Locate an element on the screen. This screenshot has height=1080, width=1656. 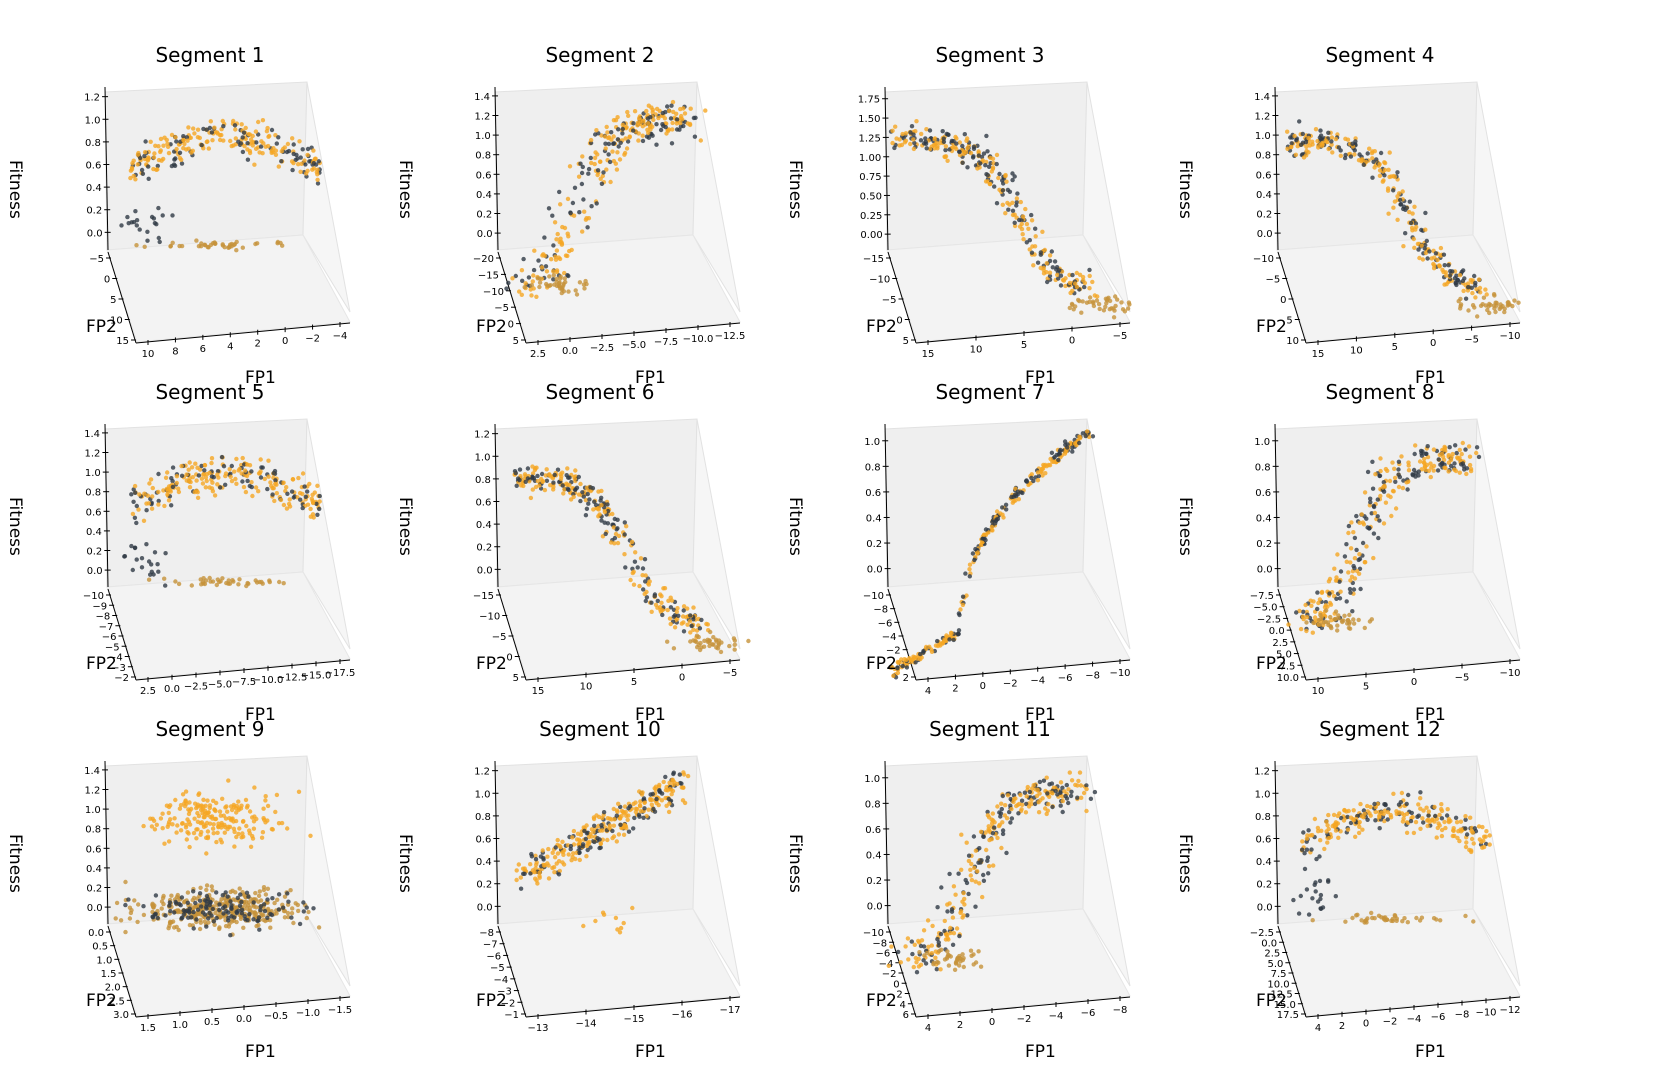
x-tick-label: 10 is located at coordinates (976, 350).